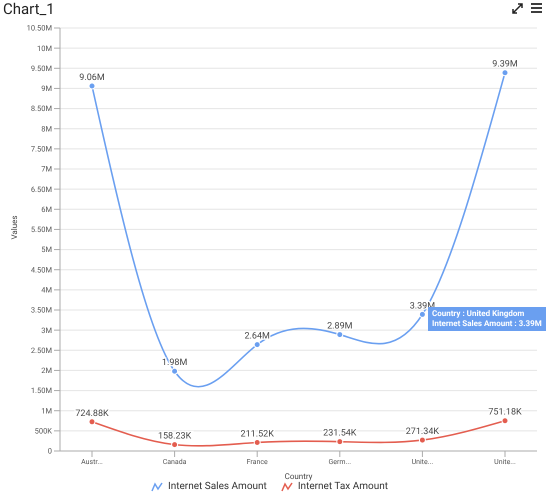  What do you see at coordinates (175, 437) in the screenshot?
I see `data-label: 158.23K` at bounding box center [175, 437].